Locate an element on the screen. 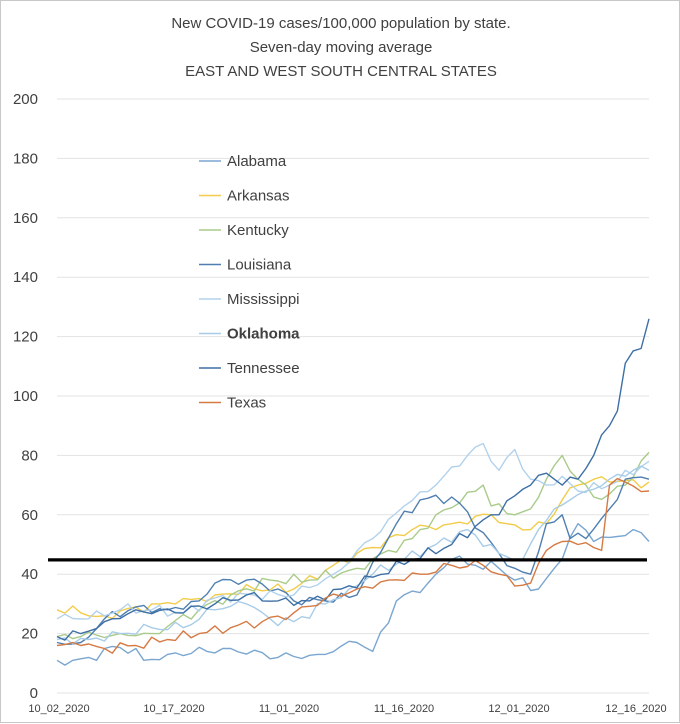 The width and height of the screenshot is (680, 724). x-tick-label: 10_02_2020 is located at coordinates (58, 709).